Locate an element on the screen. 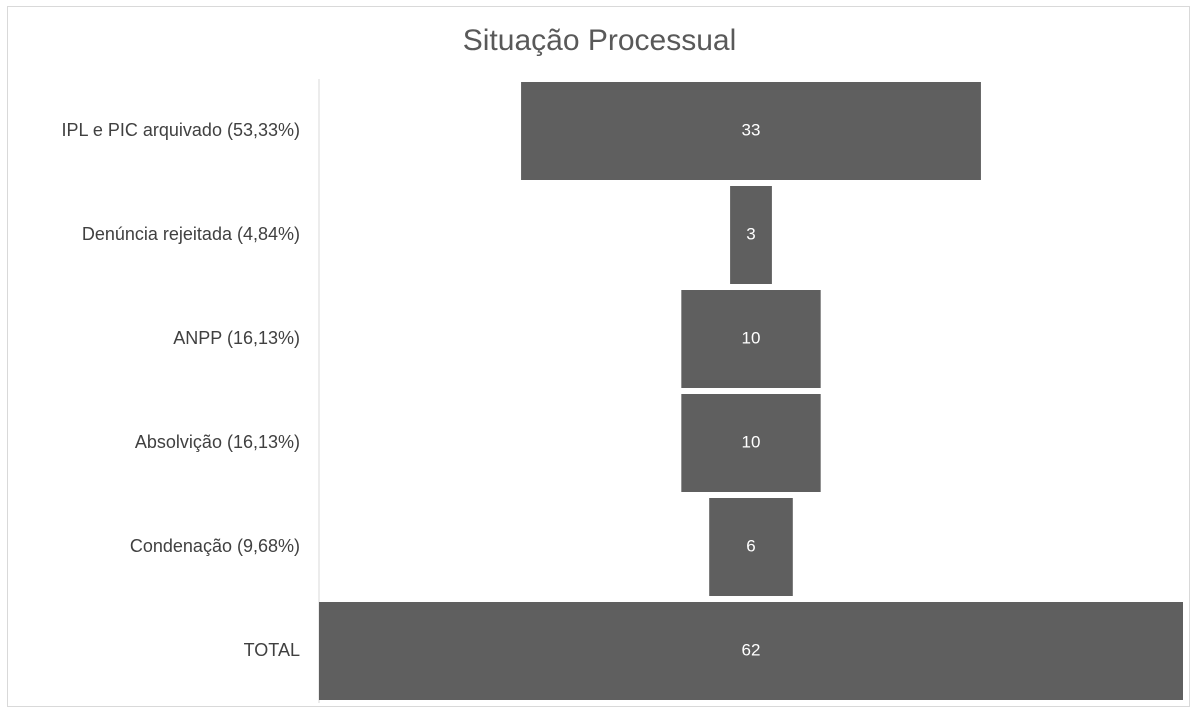 The width and height of the screenshot is (1199, 713). data-label: 33 is located at coordinates (751, 129).